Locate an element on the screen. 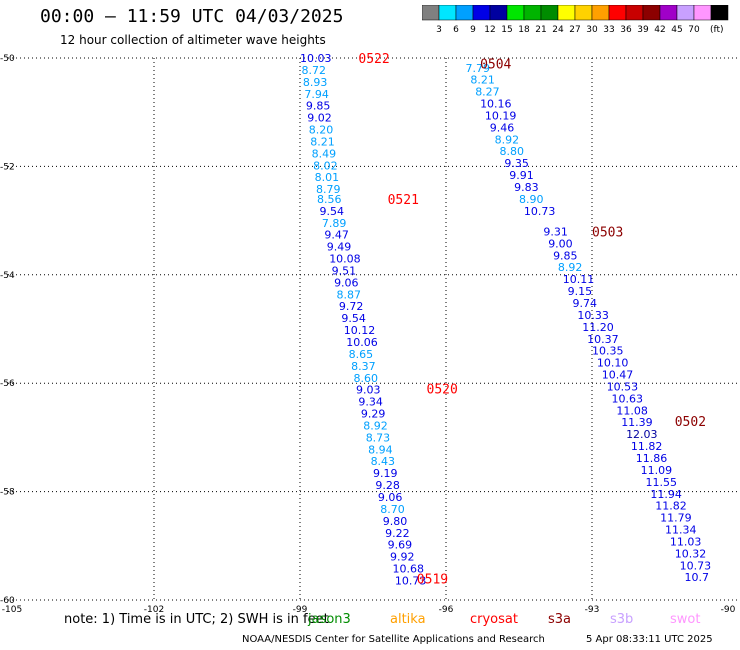 This screenshot has height=650, width=740. pass-time-label: 0520 is located at coordinates (442, 390).